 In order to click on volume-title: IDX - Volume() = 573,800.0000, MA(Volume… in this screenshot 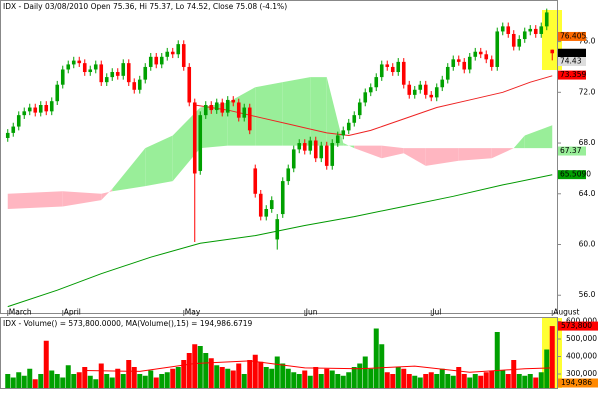, I will do `click(128, 323)`.